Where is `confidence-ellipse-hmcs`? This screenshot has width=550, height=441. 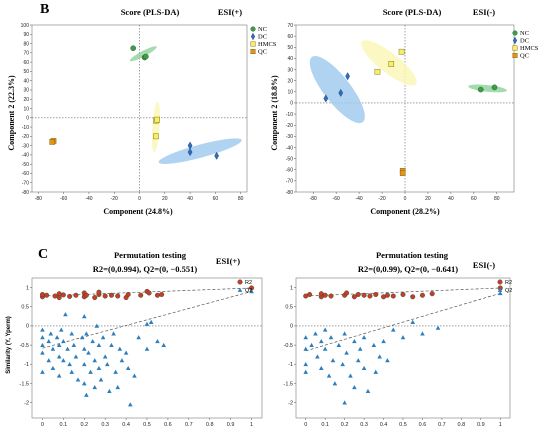
confidence-ellipse-hmcs is located at coordinates (156, 127).